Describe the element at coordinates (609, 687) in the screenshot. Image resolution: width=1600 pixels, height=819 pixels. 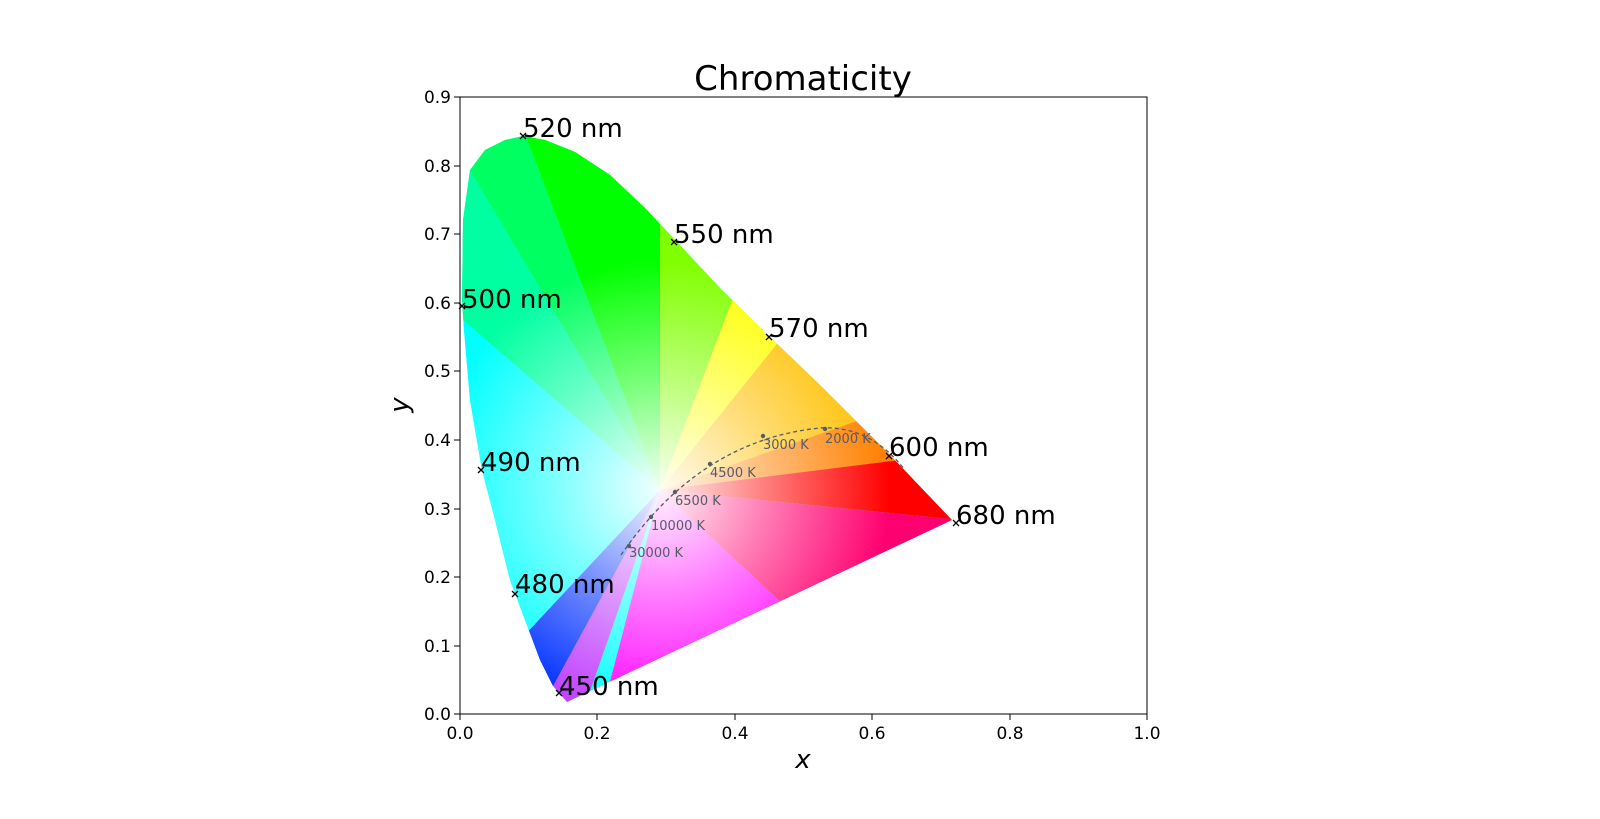
I see `wavelength-label: 450 nm` at that location.